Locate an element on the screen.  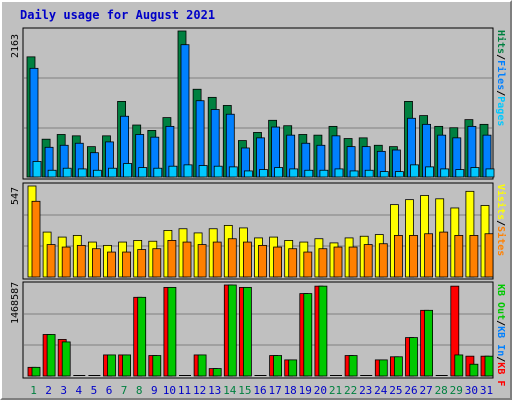
x-tick-label-day-5: 5 is located at coordinates (94, 390).